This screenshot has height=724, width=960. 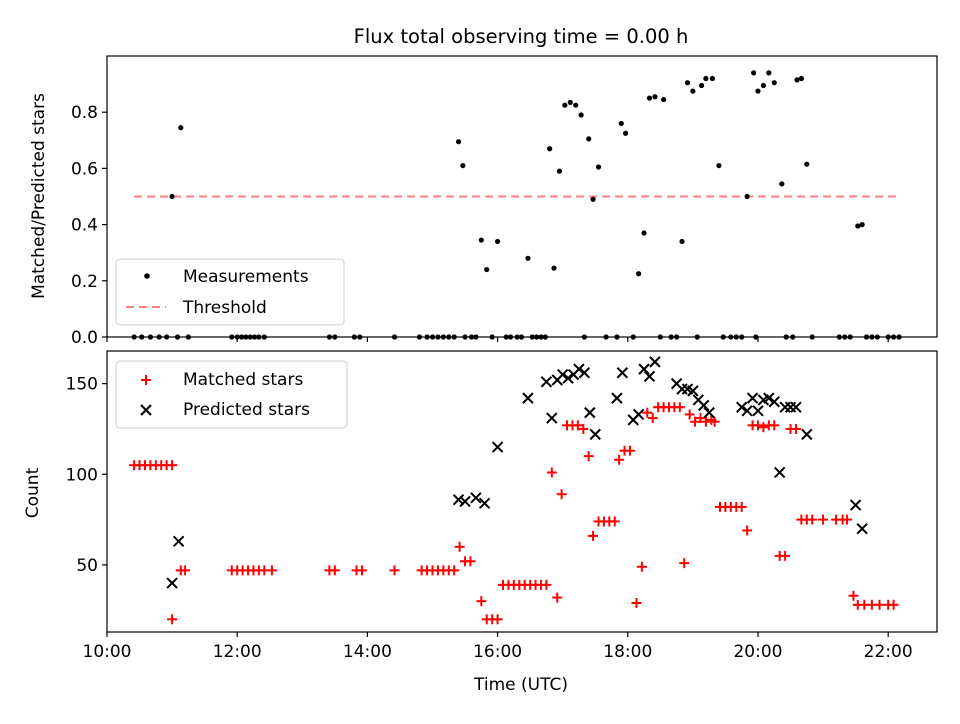 I want to click on legend-predicted-marker, so click(x=146, y=410).